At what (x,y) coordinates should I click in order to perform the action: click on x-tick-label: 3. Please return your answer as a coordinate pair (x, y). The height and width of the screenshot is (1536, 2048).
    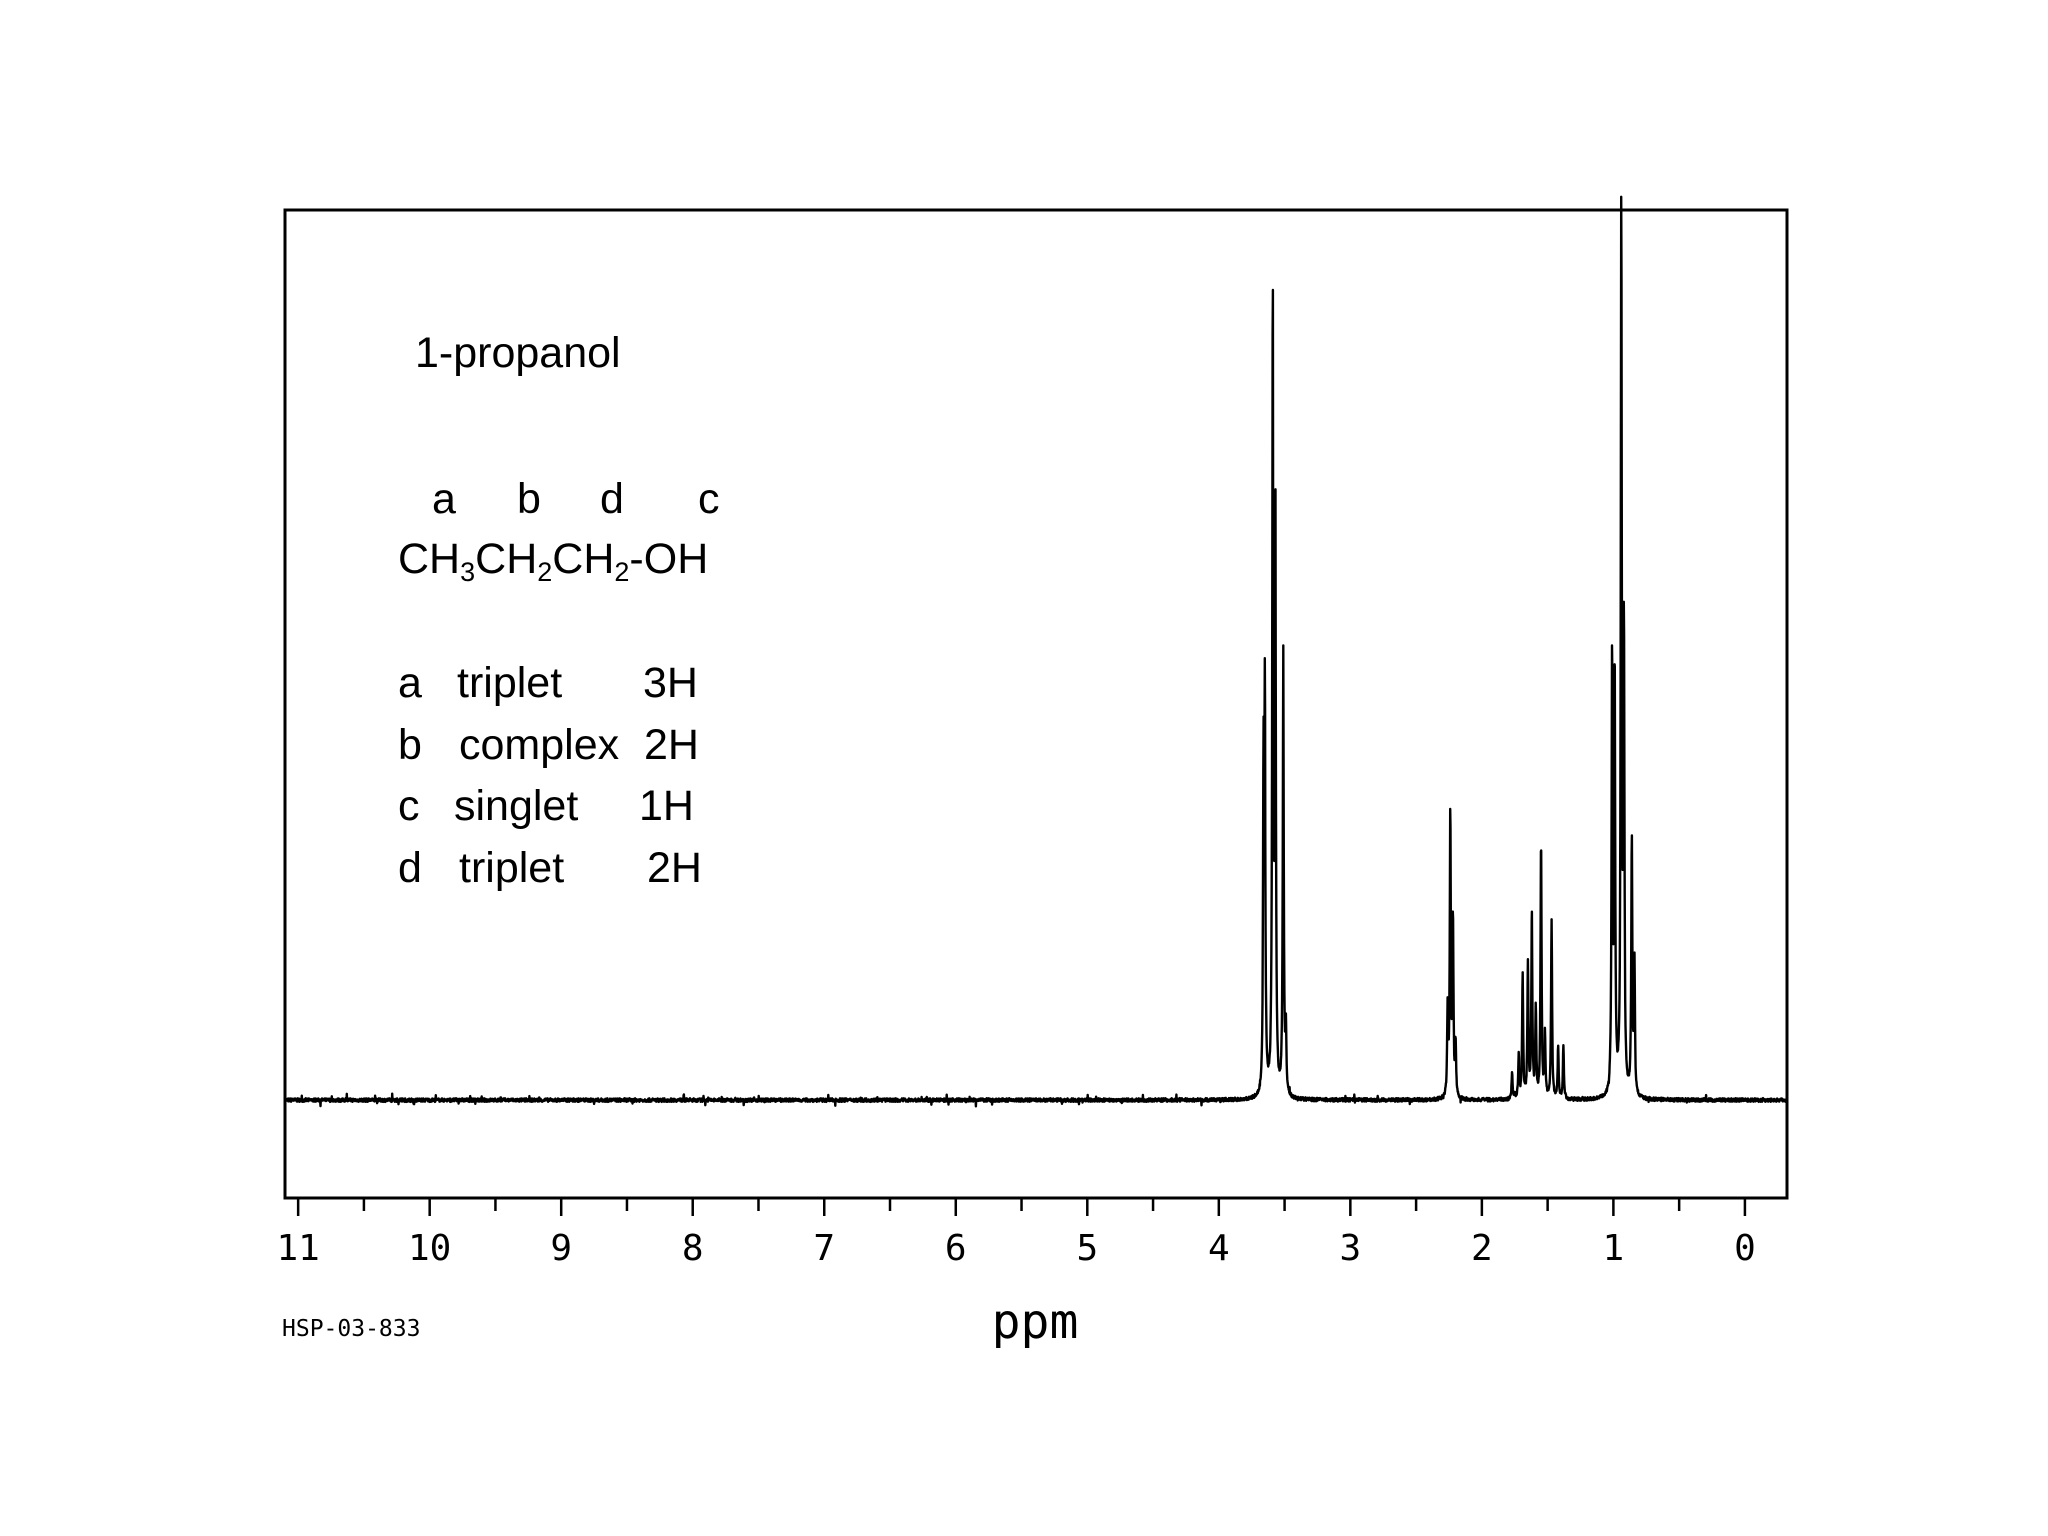
    Looking at the image, I should click on (1350, 1248).